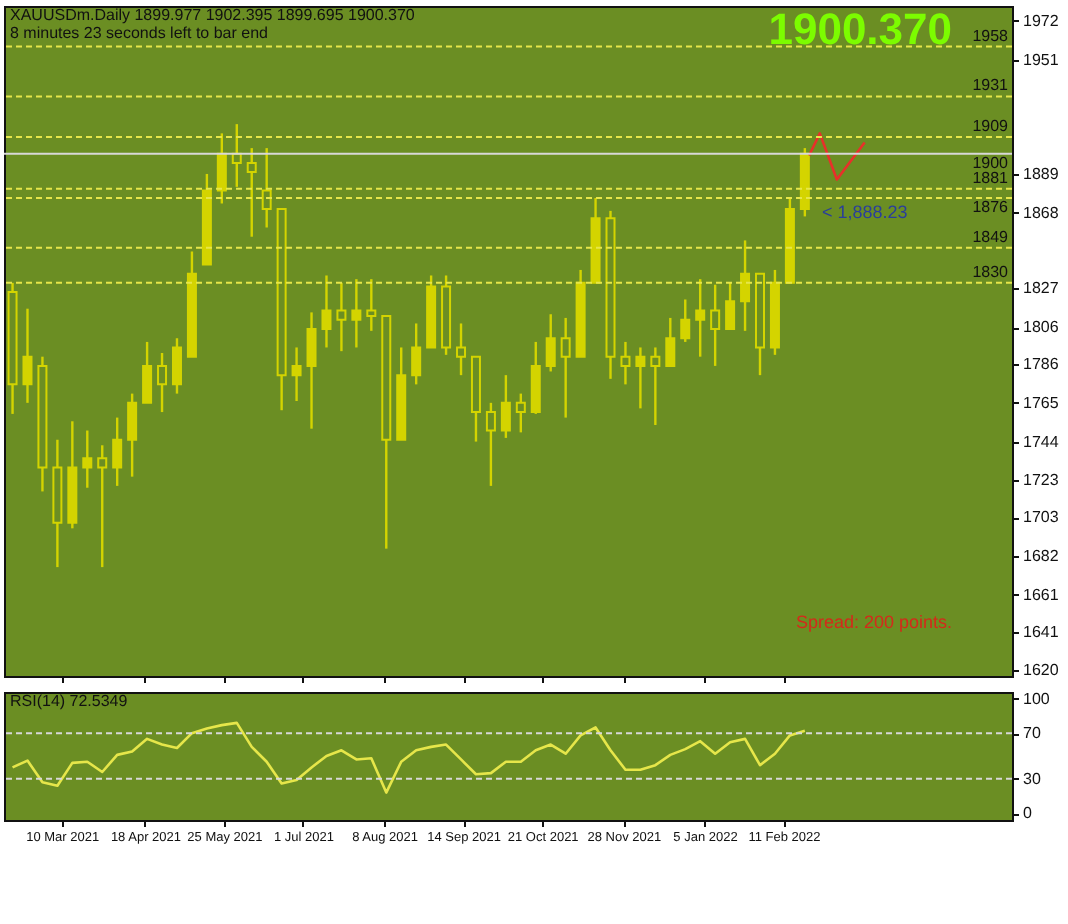 This screenshot has width=1068, height=924. Describe the element at coordinates (860, 29) in the screenshot. I see `annotation: 1900.370` at that location.